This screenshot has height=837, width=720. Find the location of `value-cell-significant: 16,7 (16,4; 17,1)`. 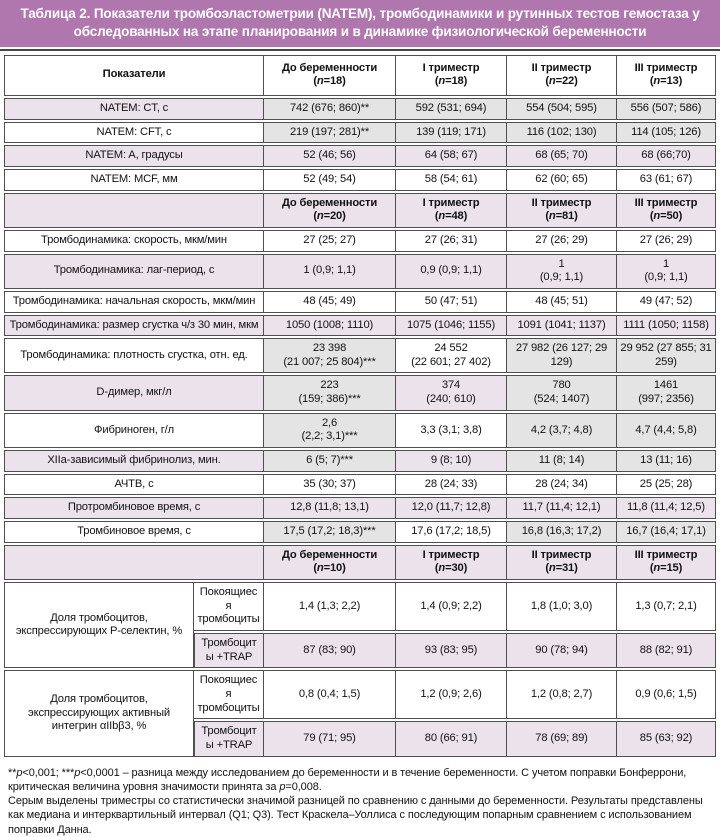

value-cell-significant: 16,7 (16,4; 17,1) is located at coordinates (666, 532).